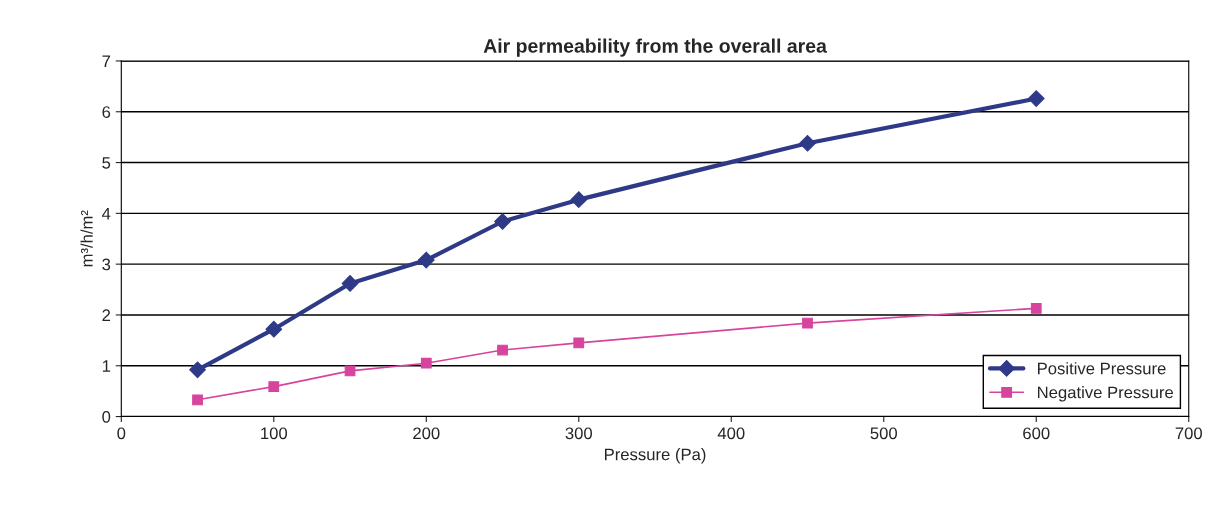  I want to click on x-tick-label: 500, so click(884, 433).